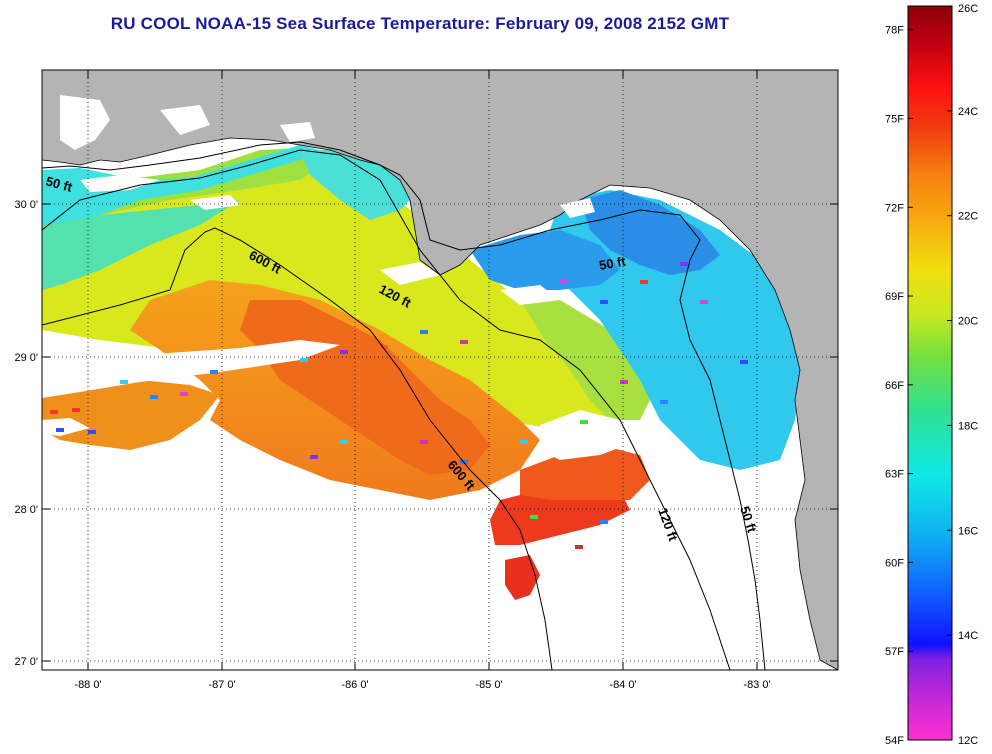 The width and height of the screenshot is (992, 754). What do you see at coordinates (221, 685) in the screenshot?
I see `lon-tick-label: -87 0'` at bounding box center [221, 685].